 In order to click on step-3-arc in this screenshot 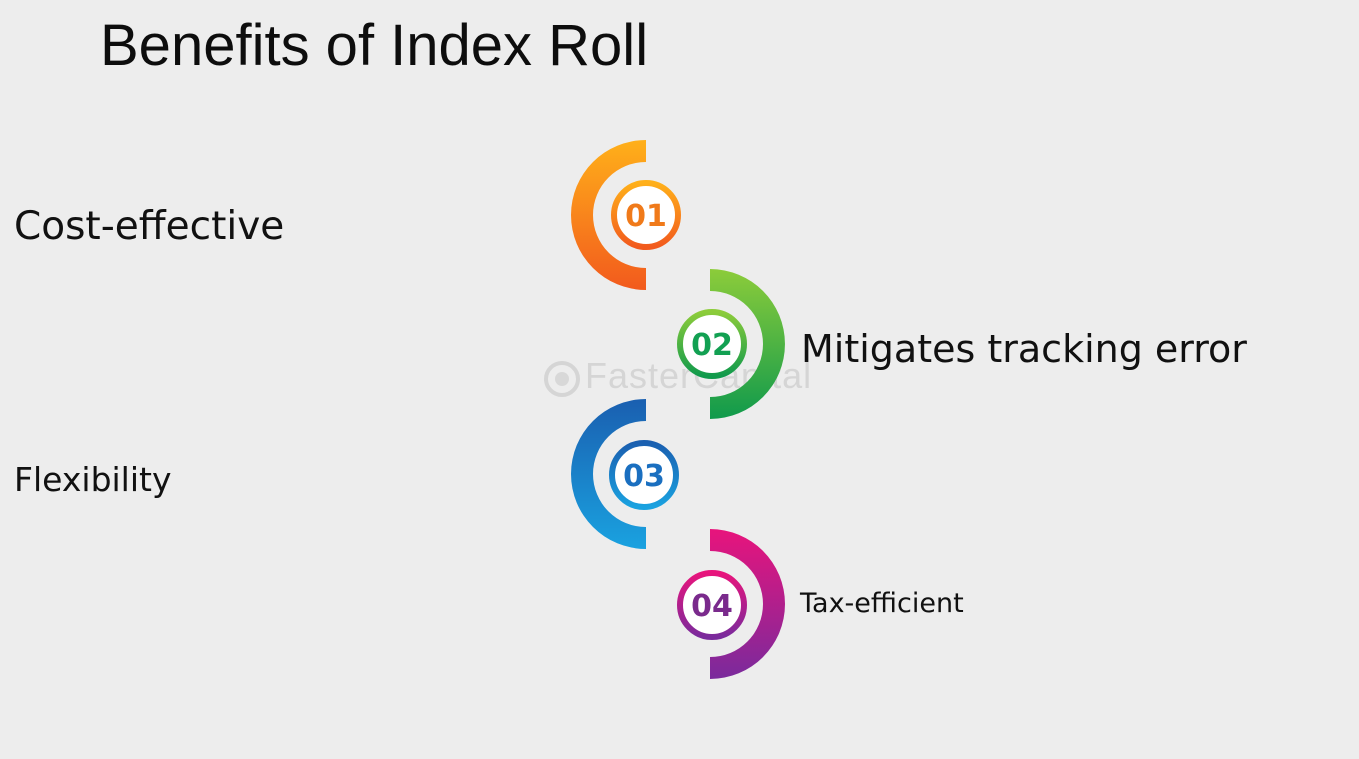, I will do `click(608, 474)`.